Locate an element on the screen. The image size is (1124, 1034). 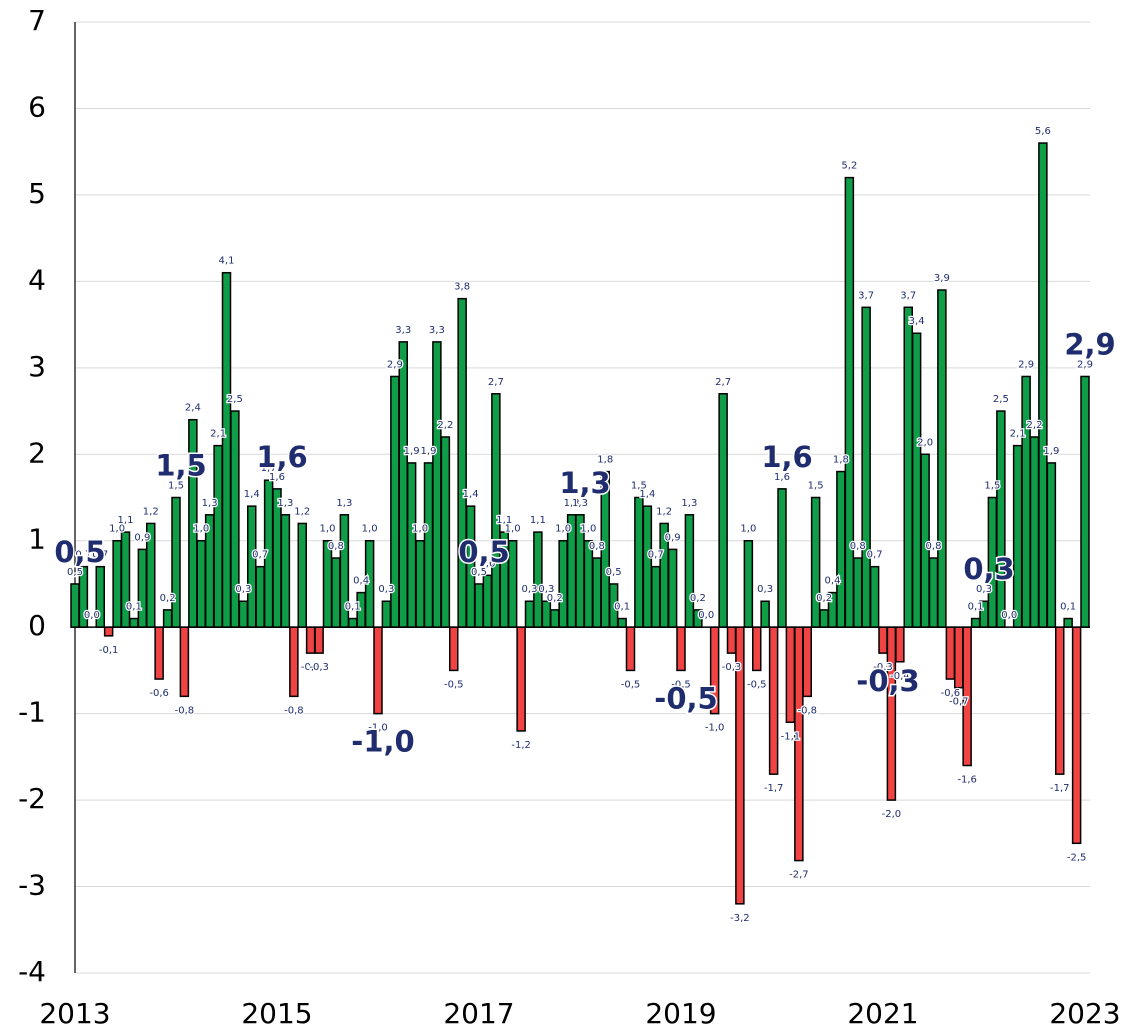
value-label: 1,8 is located at coordinates (605, 460).